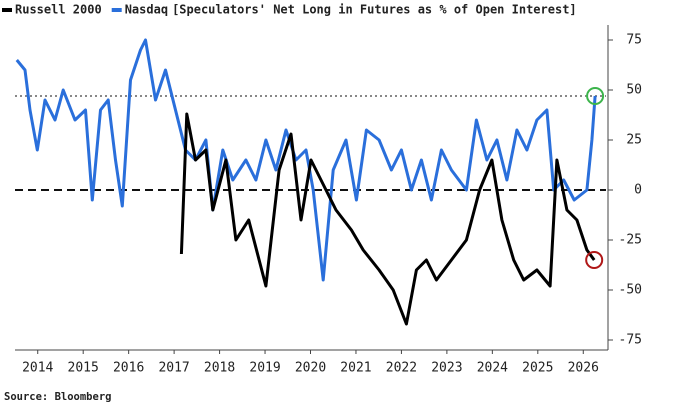 The image size is (679, 406). Describe the element at coordinates (128, 368) in the screenshot. I see `x-tick-label: 2016` at that location.